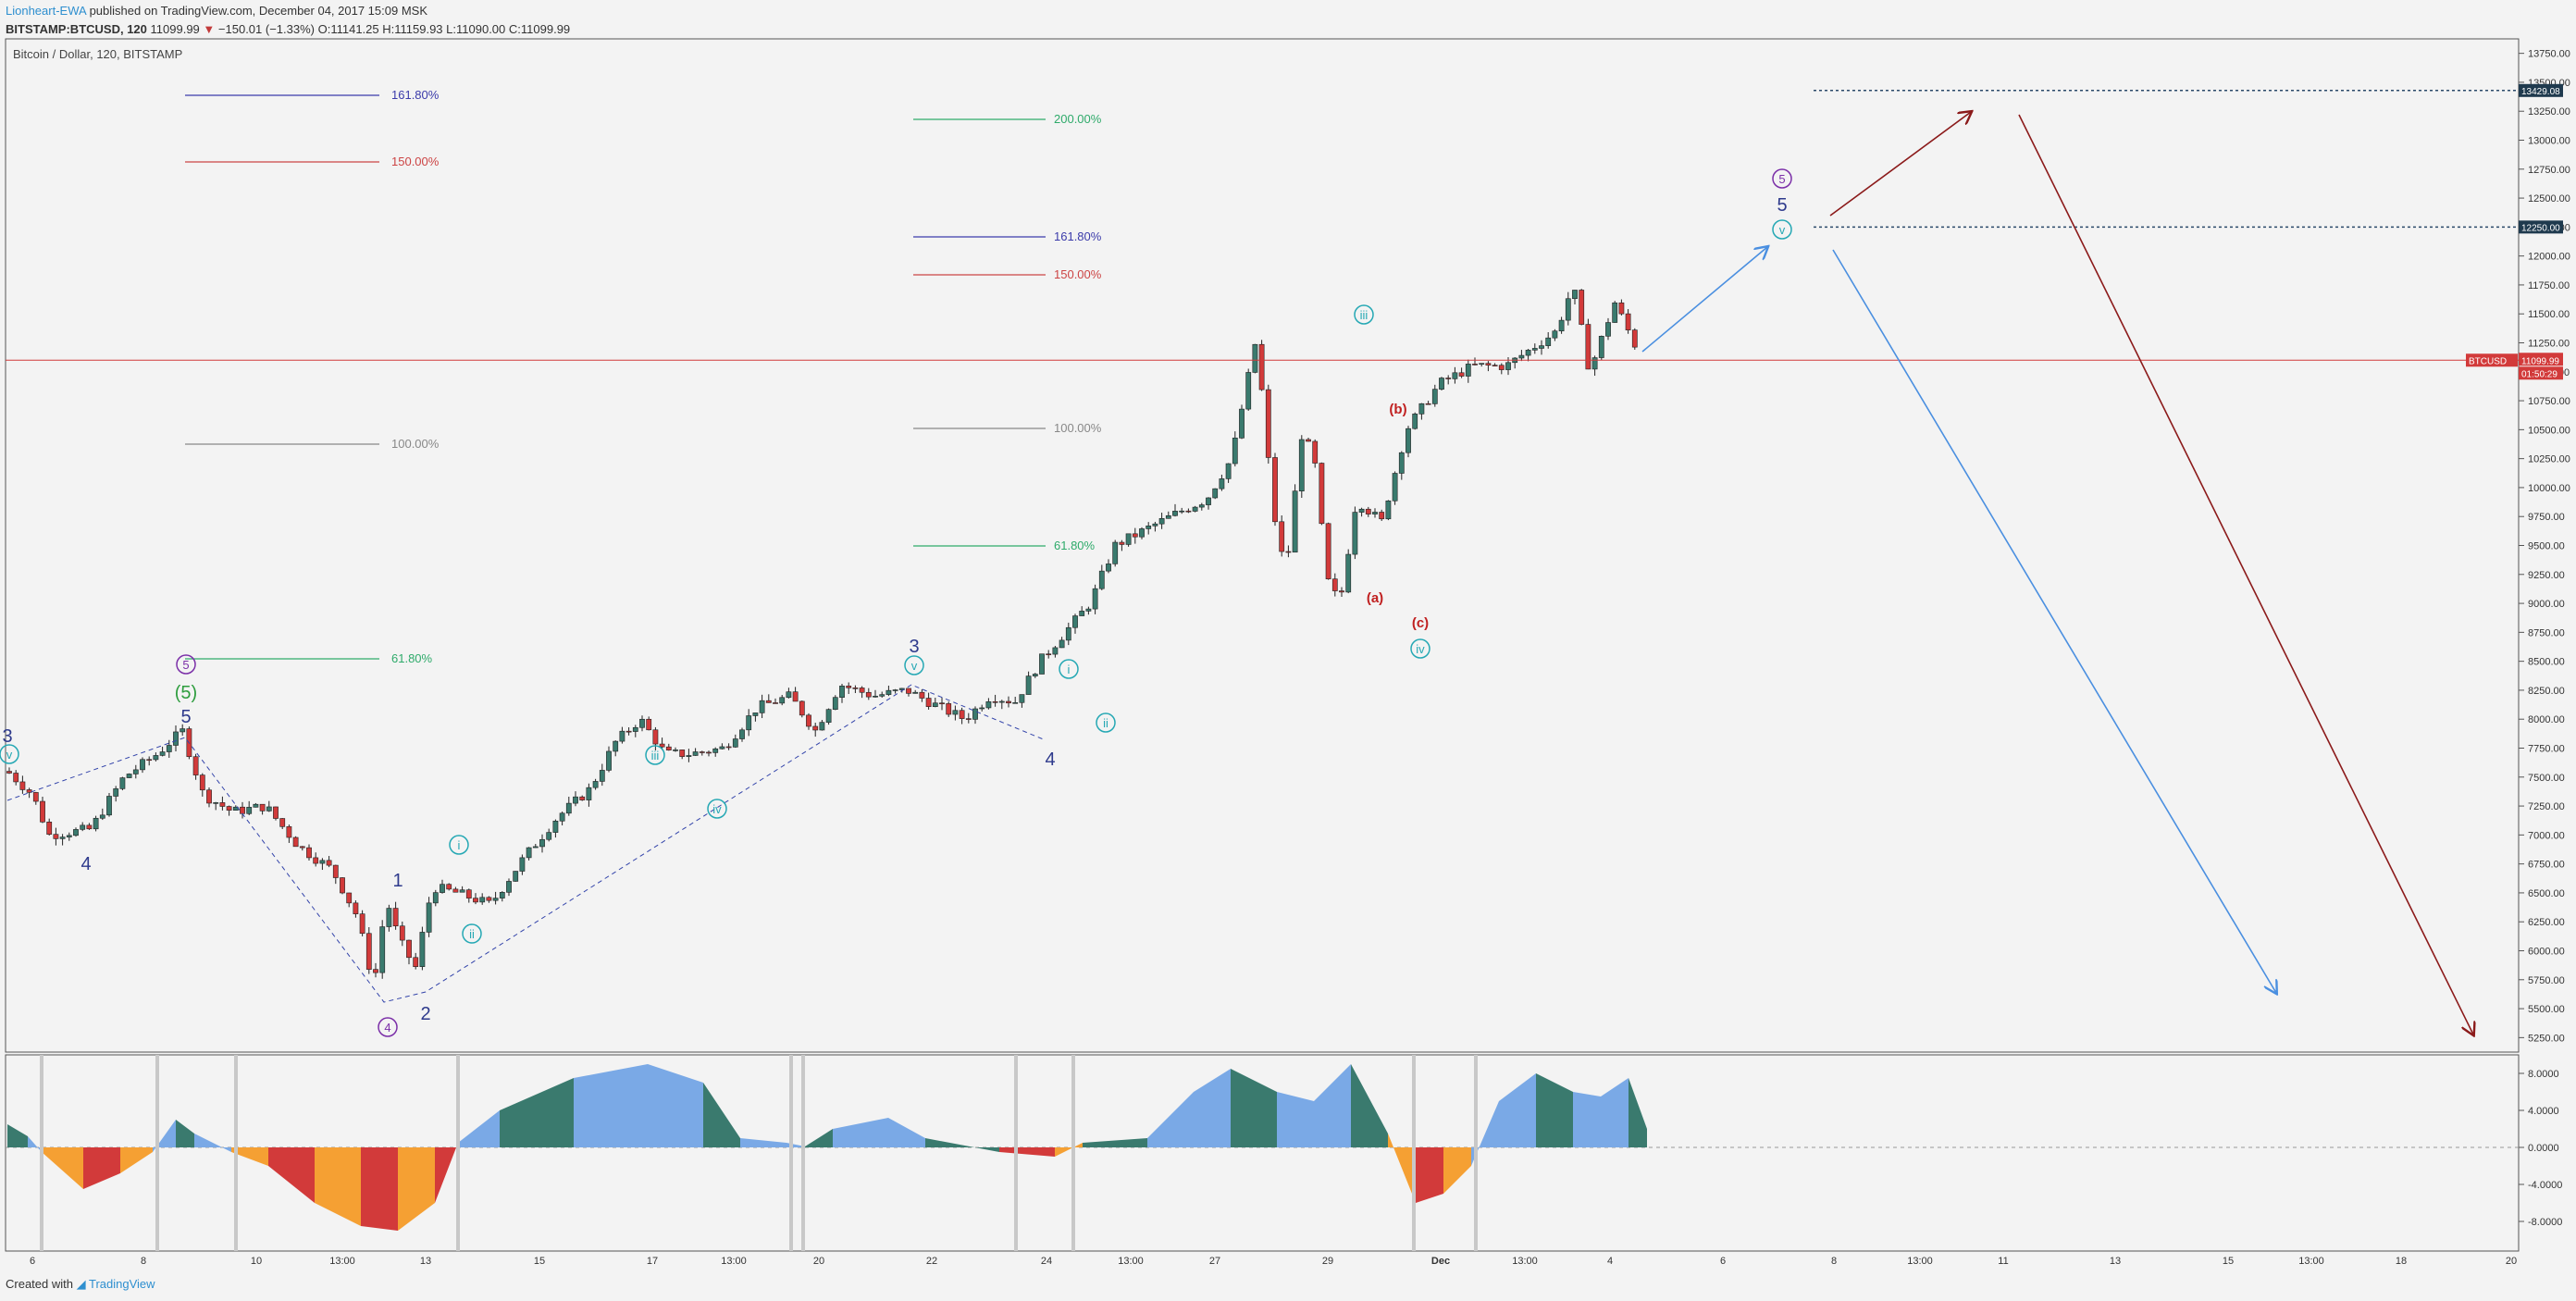 The width and height of the screenshot is (2576, 1301). What do you see at coordinates (32, 1262) in the screenshot?
I see `x-tick-label: 6` at bounding box center [32, 1262].